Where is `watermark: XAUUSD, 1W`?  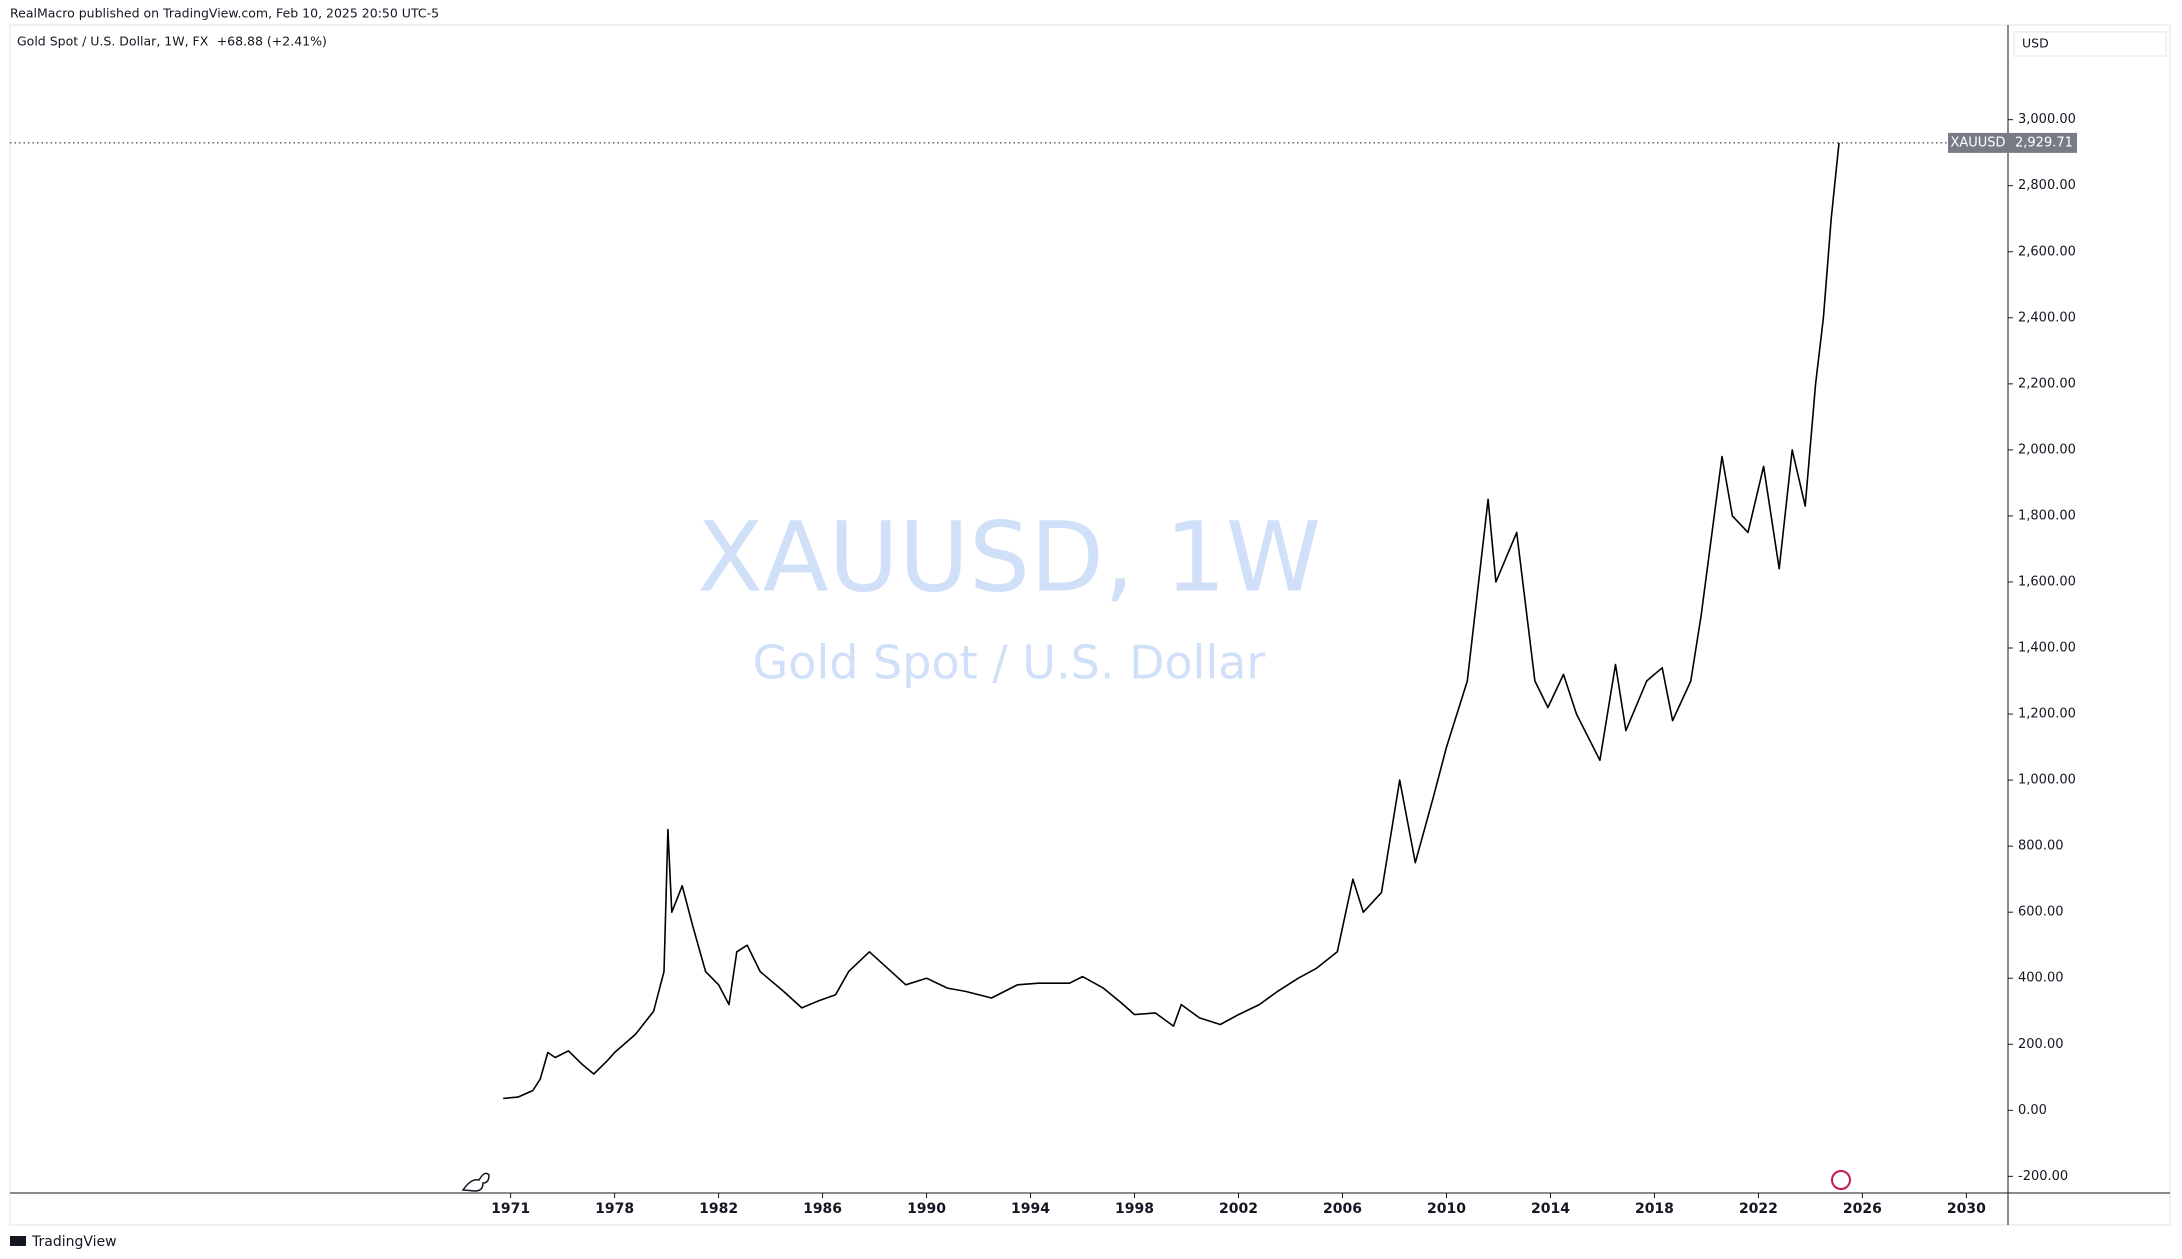
watermark: XAUUSD, 1W is located at coordinates (1009, 557).